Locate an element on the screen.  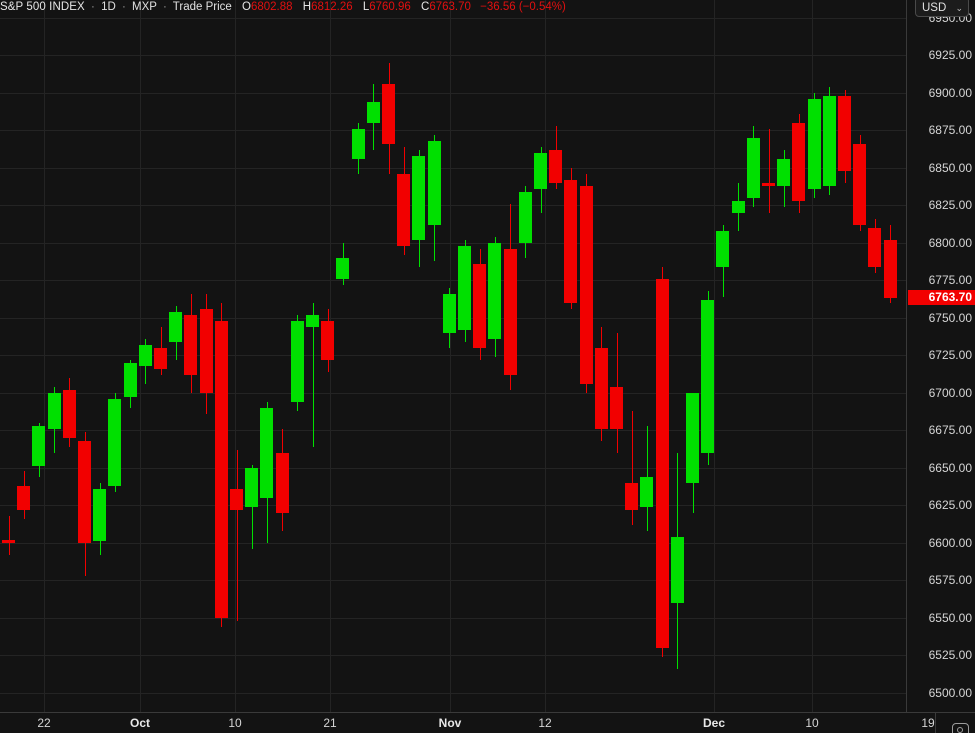
legend-high-value: 6812.26 is located at coordinates (332, 7).